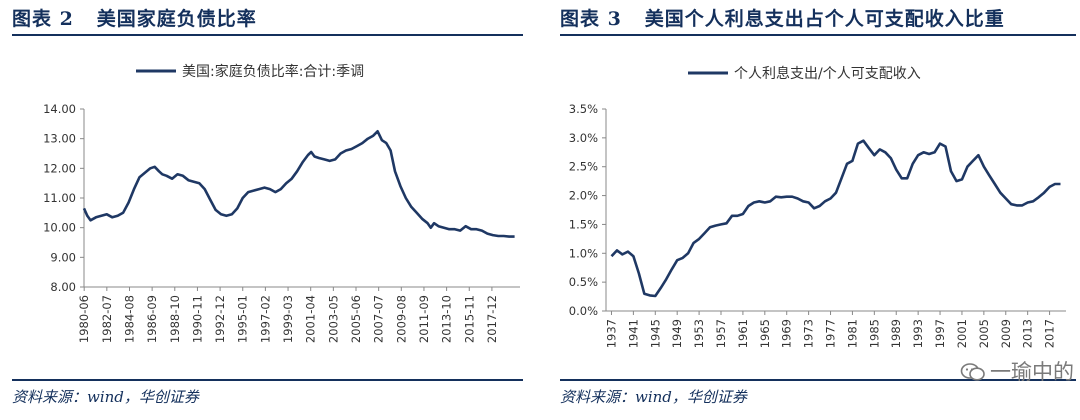 Image resolution: width=1080 pixels, height=420 pixels. What do you see at coordinates (273, 71) in the screenshot?
I see `legend-label: 美国:家庭负债比率:合计:季调` at bounding box center [273, 71].